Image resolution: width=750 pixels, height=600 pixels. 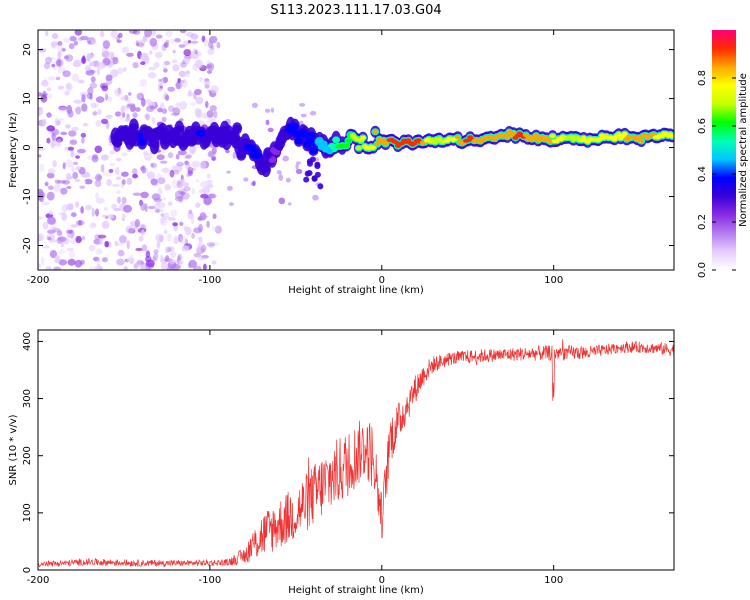 I want to click on ridge-spur, so click(x=312, y=159).